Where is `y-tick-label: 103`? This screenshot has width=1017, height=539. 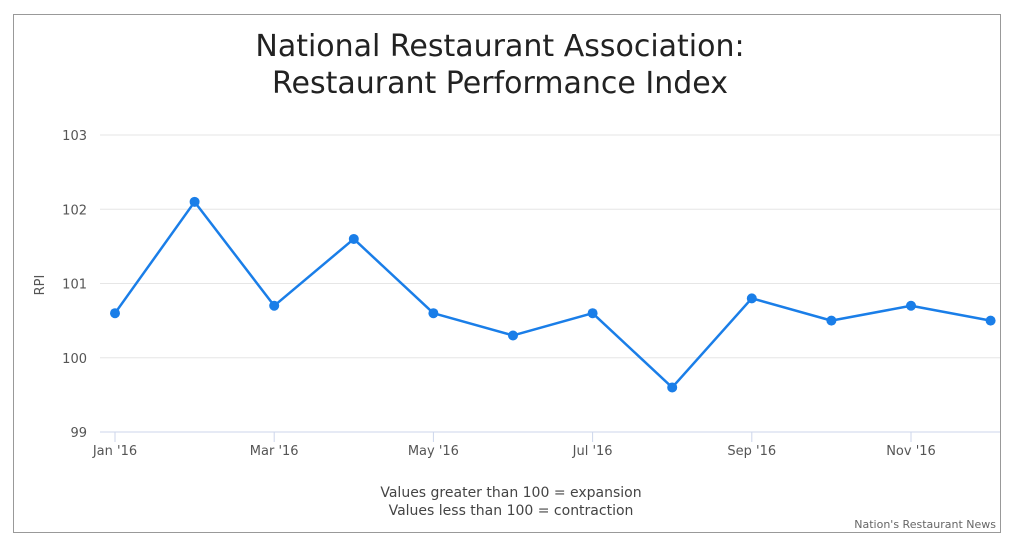 y-tick-label: 103 is located at coordinates (74, 136).